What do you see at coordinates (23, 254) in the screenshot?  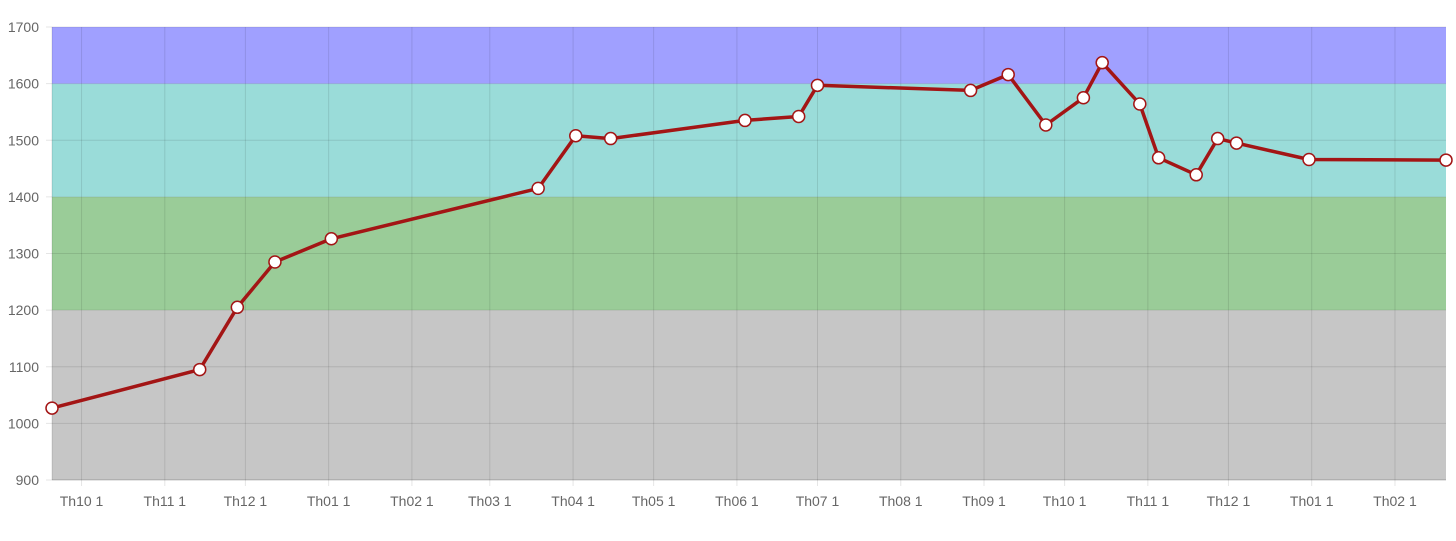 I see `y-tick-label: 1300` at bounding box center [23, 254].